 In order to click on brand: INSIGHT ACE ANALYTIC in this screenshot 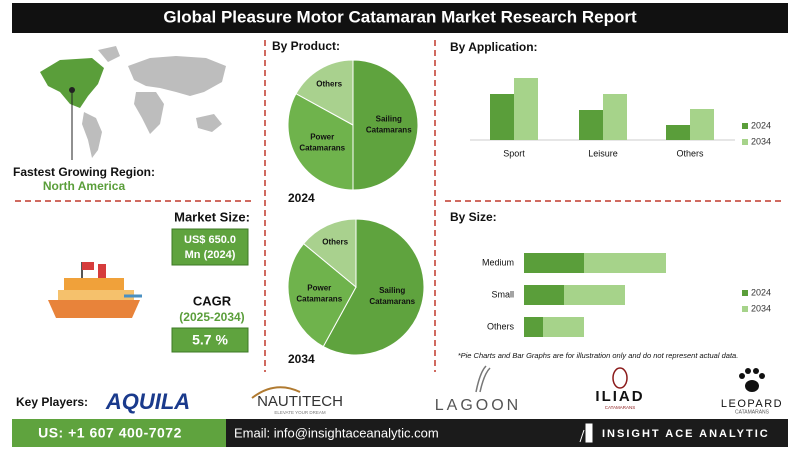, I will do `click(686, 434)`.